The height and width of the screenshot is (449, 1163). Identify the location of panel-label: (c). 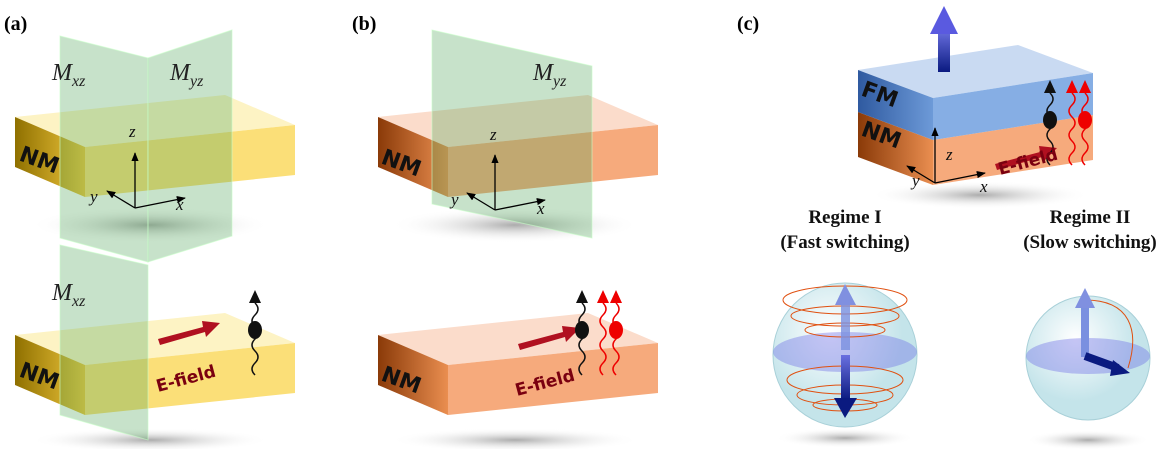
(748, 24).